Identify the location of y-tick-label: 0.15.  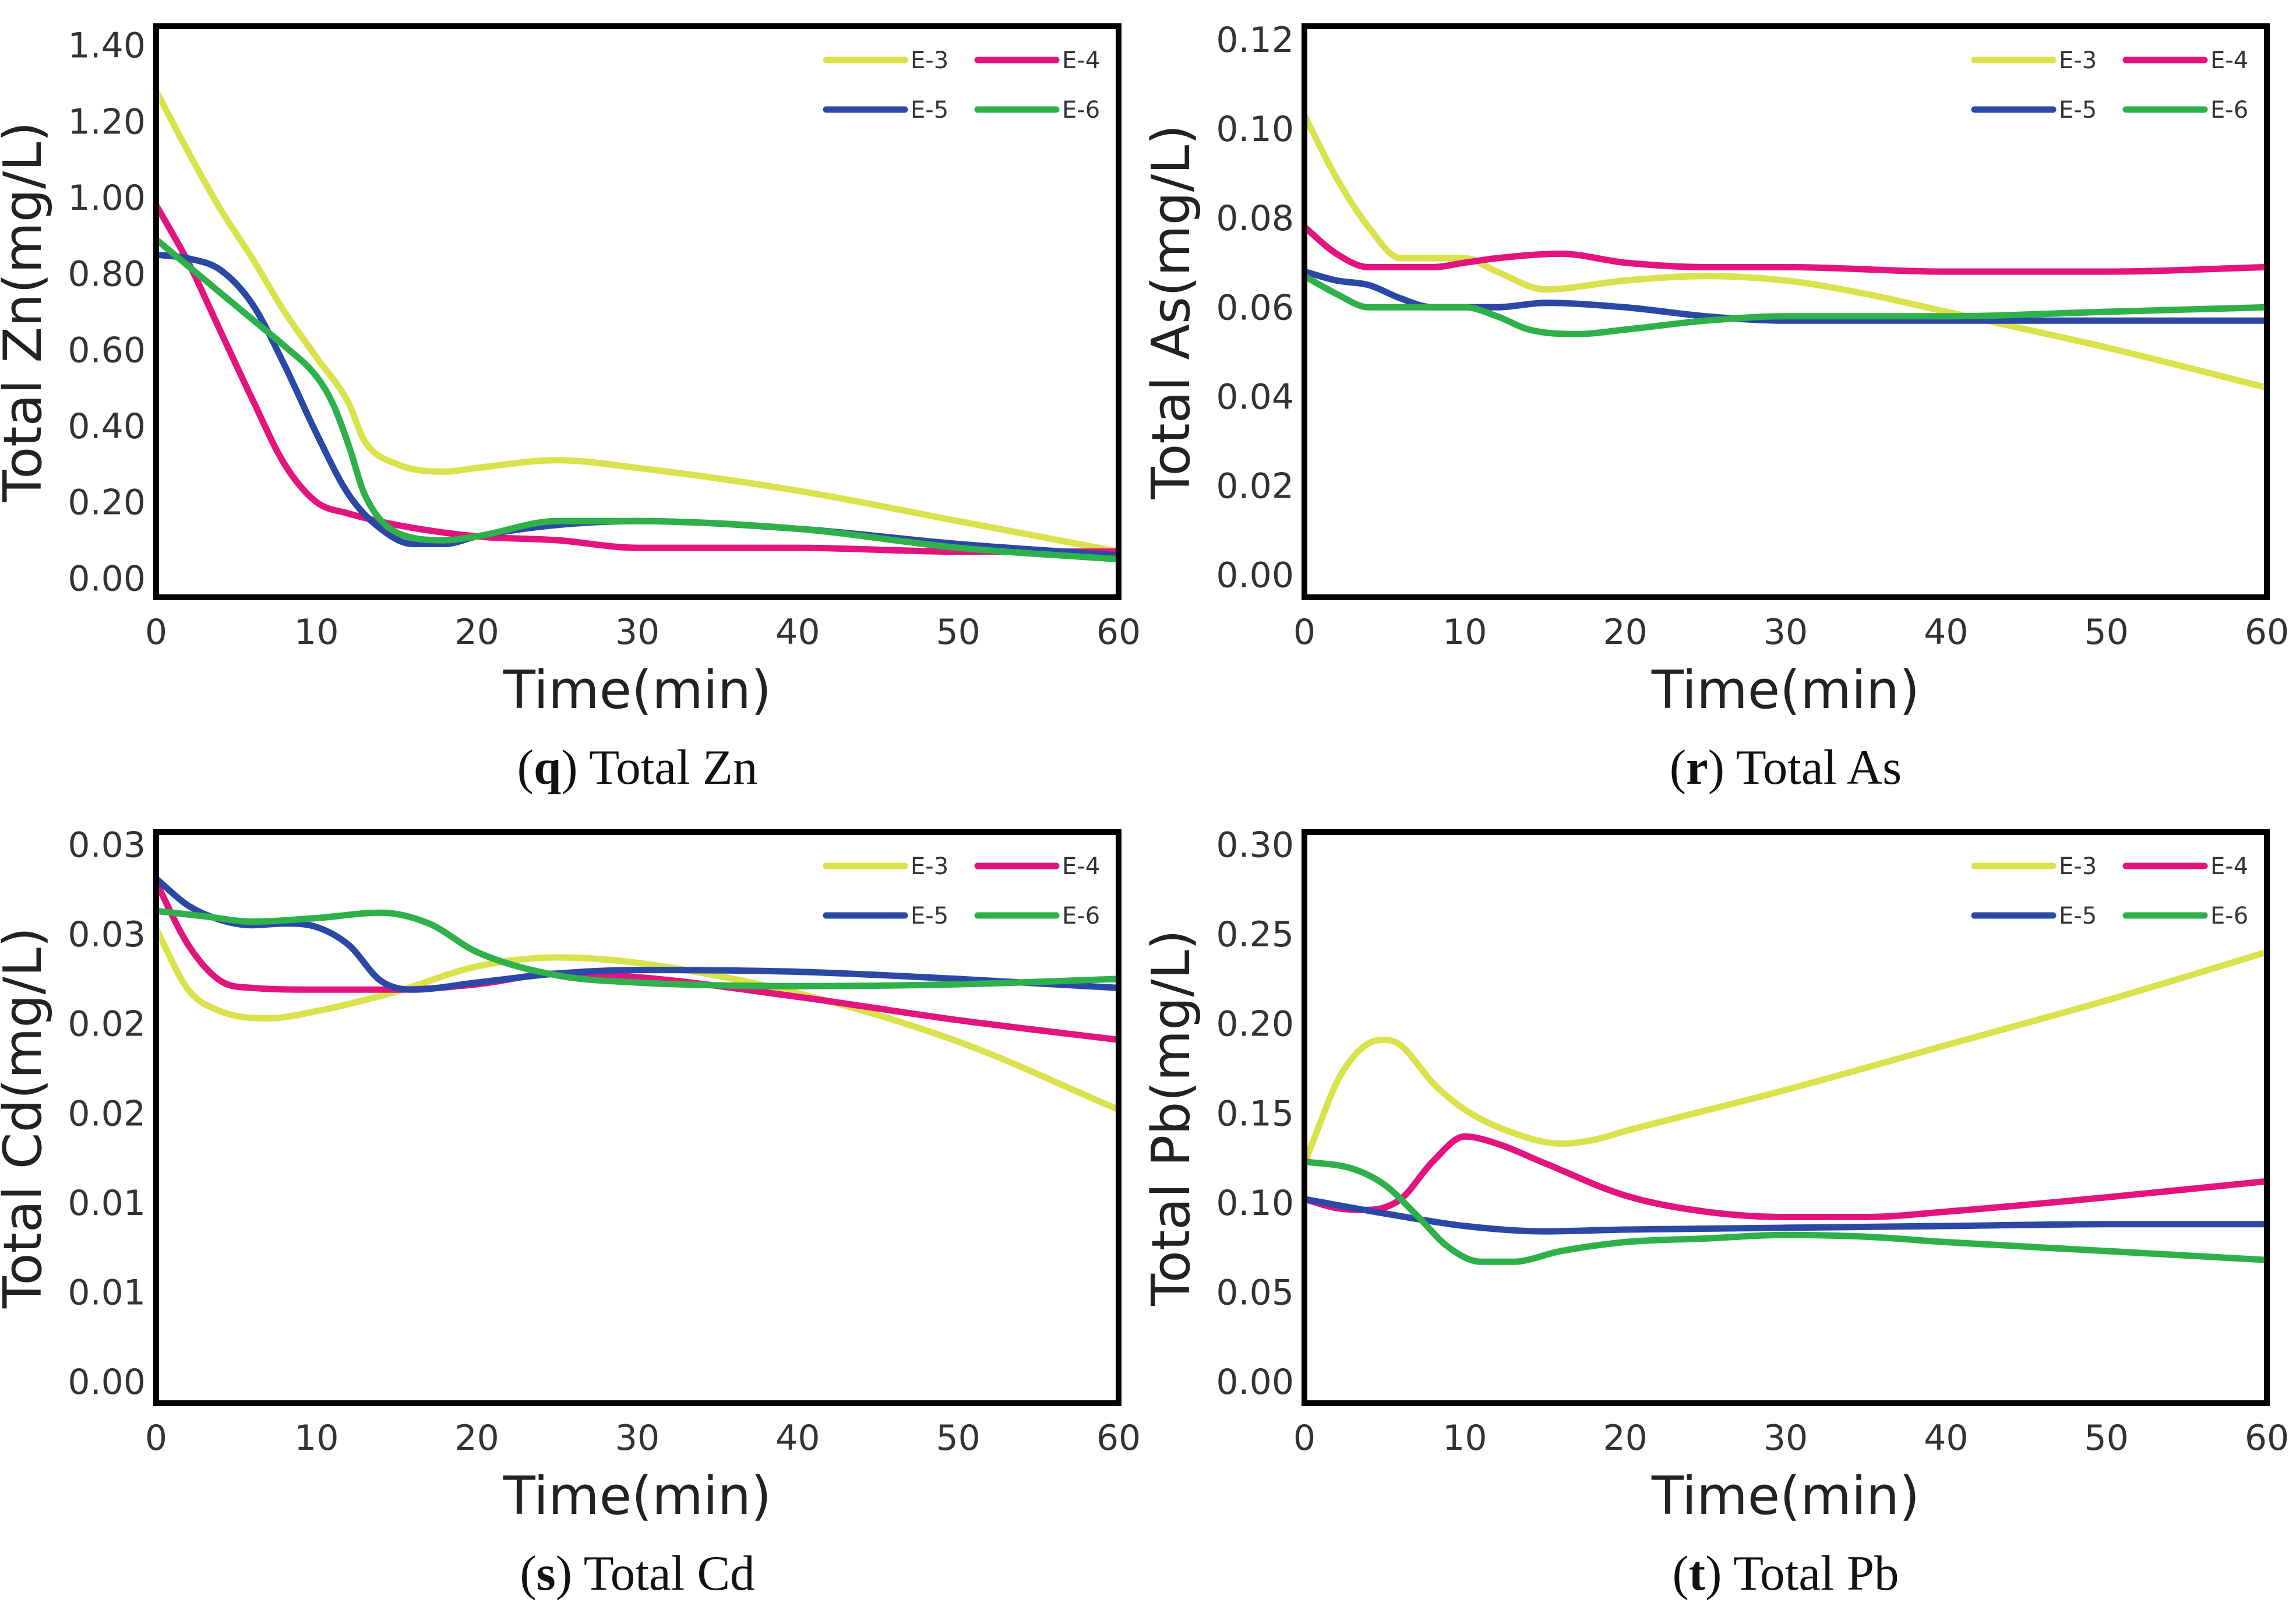
(1255, 1113).